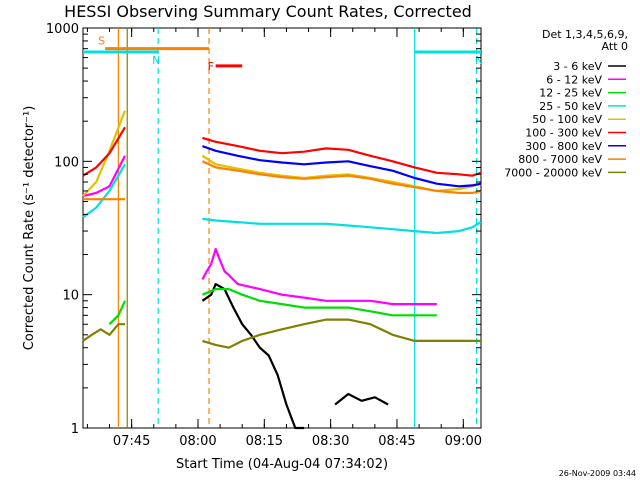 The height and width of the screenshot is (480, 640). What do you see at coordinates (577, 66) in the screenshot?
I see `legend-entry-label: 3 - 6 keV` at bounding box center [577, 66].